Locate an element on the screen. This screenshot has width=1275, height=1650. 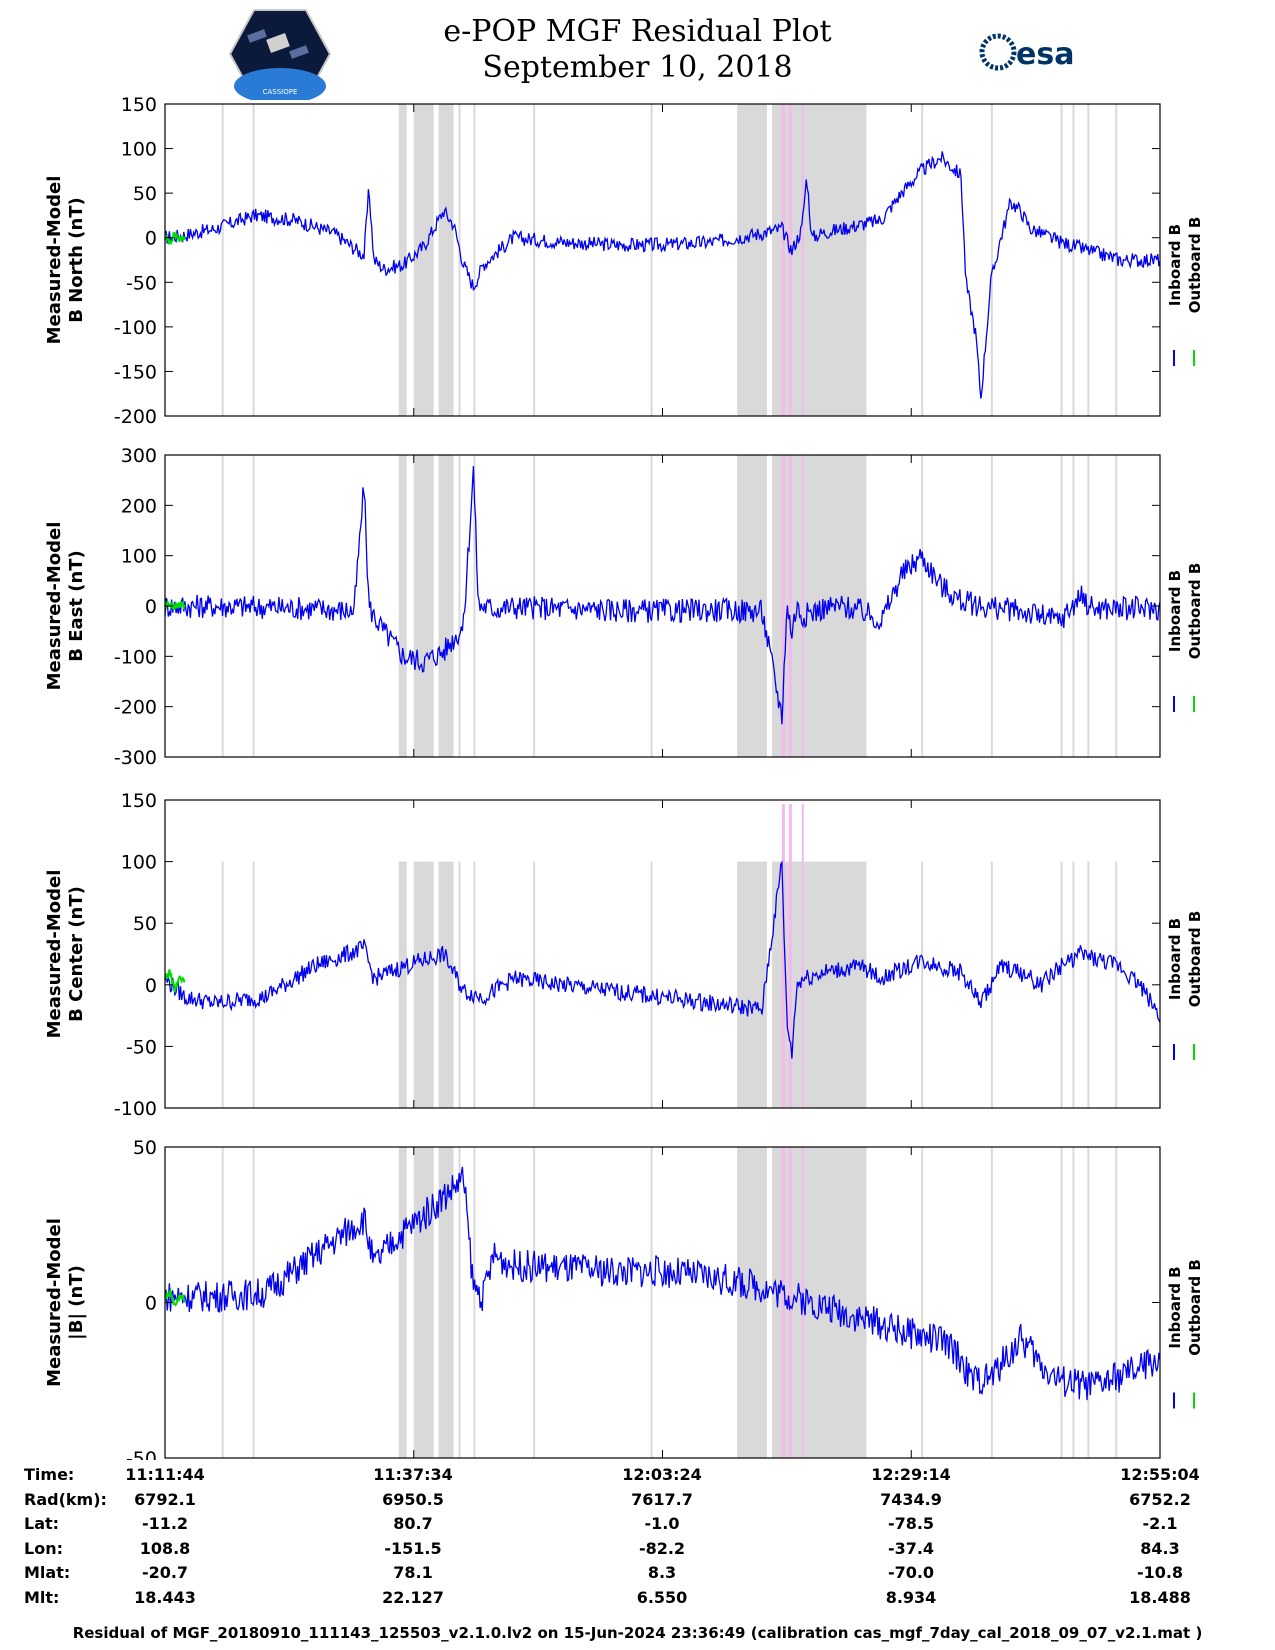
time-row-label: Time: is located at coordinates (49, 1474).